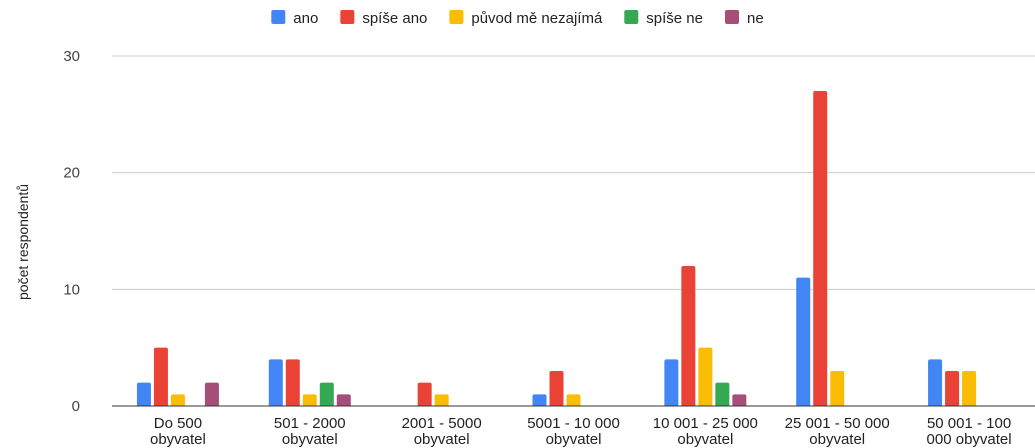 The image size is (1035, 448). What do you see at coordinates (837, 431) in the screenshot?
I see `x-category-label: 25 001 - 50 000 obyvatel` at bounding box center [837, 431].